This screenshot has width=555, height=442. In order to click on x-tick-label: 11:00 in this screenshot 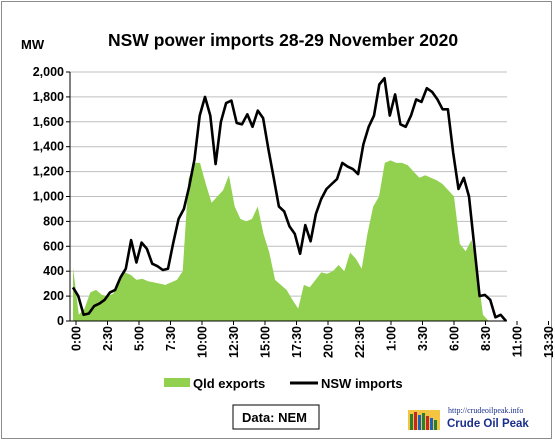, I will do `click(518, 341)`.